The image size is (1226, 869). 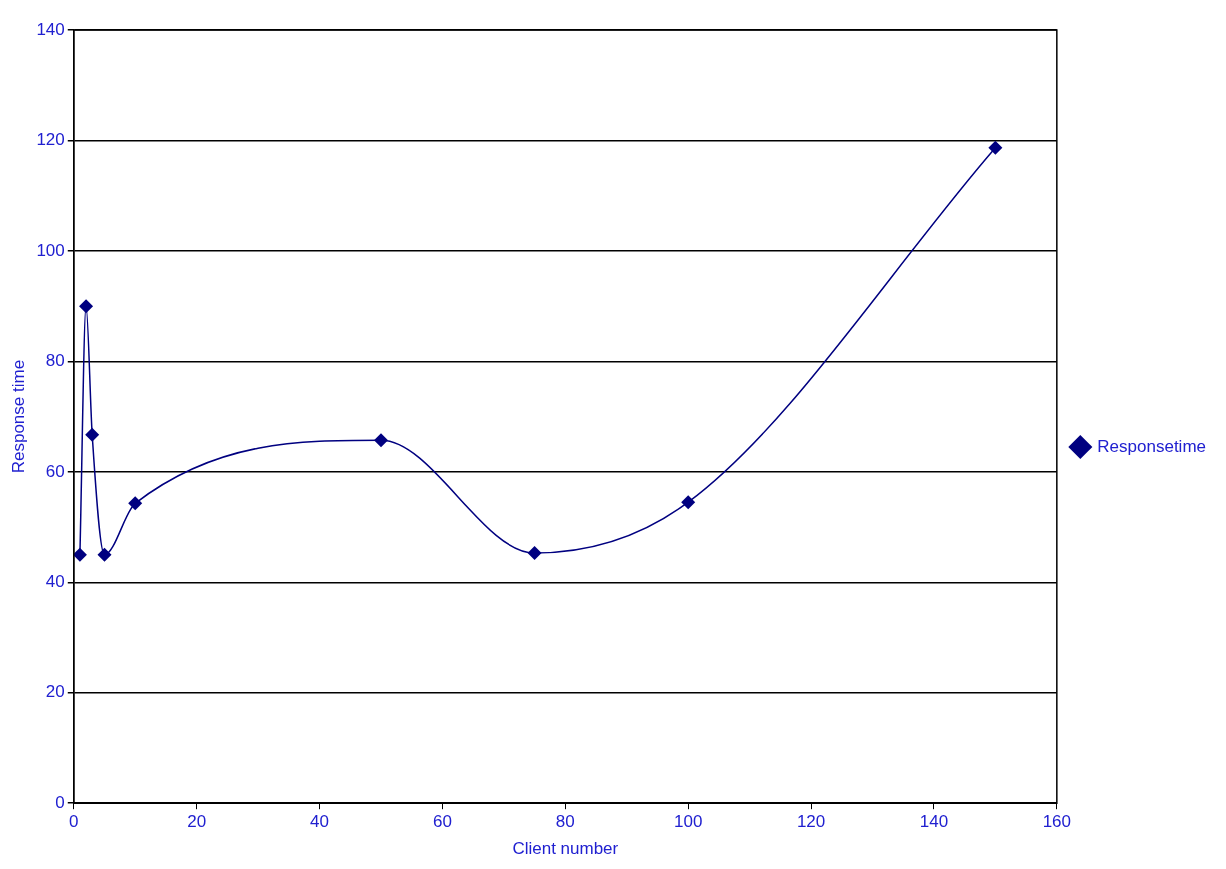 What do you see at coordinates (565, 822) in the screenshot?
I see `x-tick-label: 80` at bounding box center [565, 822].